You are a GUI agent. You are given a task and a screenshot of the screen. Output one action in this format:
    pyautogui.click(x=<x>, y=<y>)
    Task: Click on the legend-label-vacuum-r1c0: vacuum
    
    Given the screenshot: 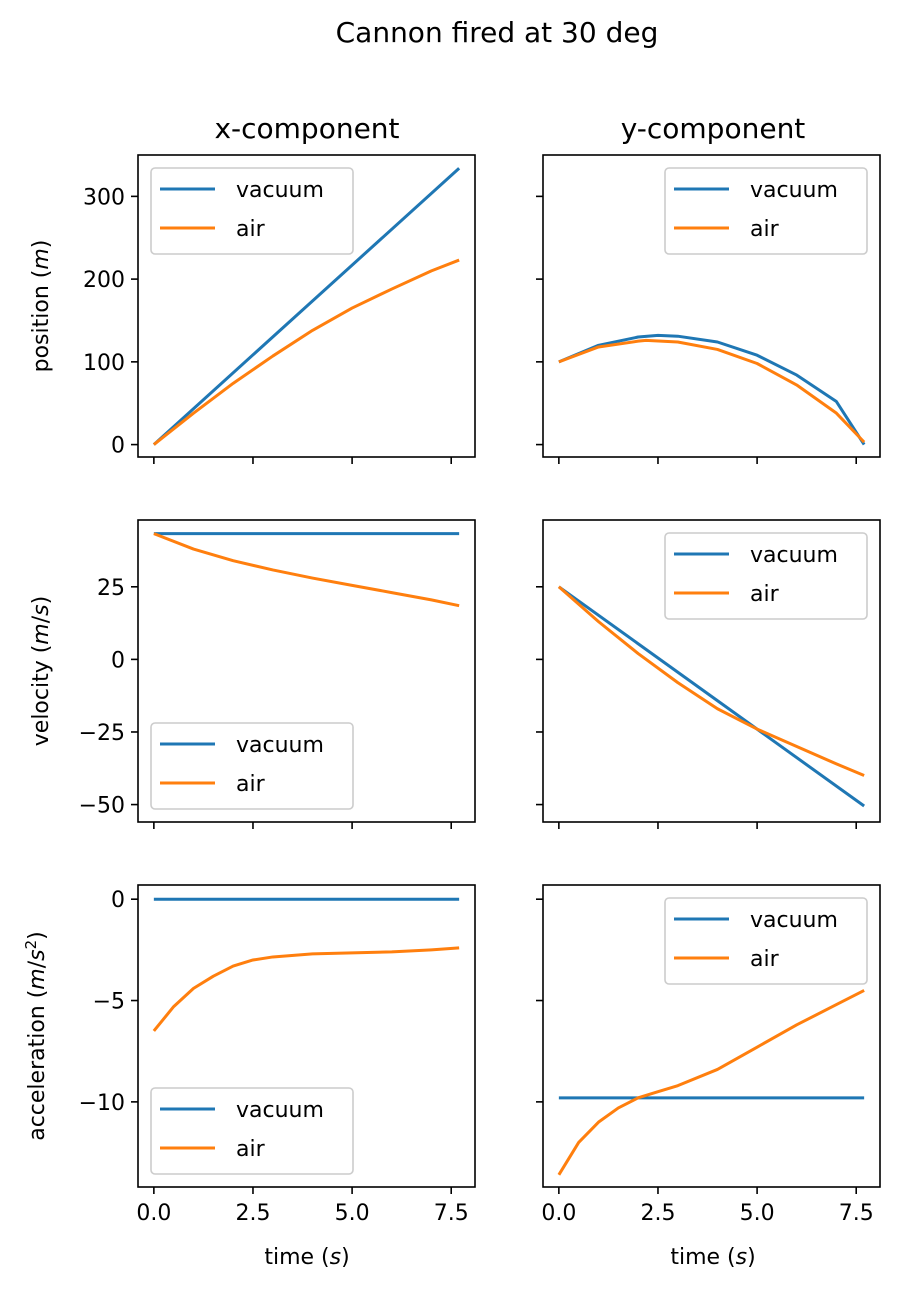 What is the action you would take?
    pyautogui.click(x=280, y=745)
    